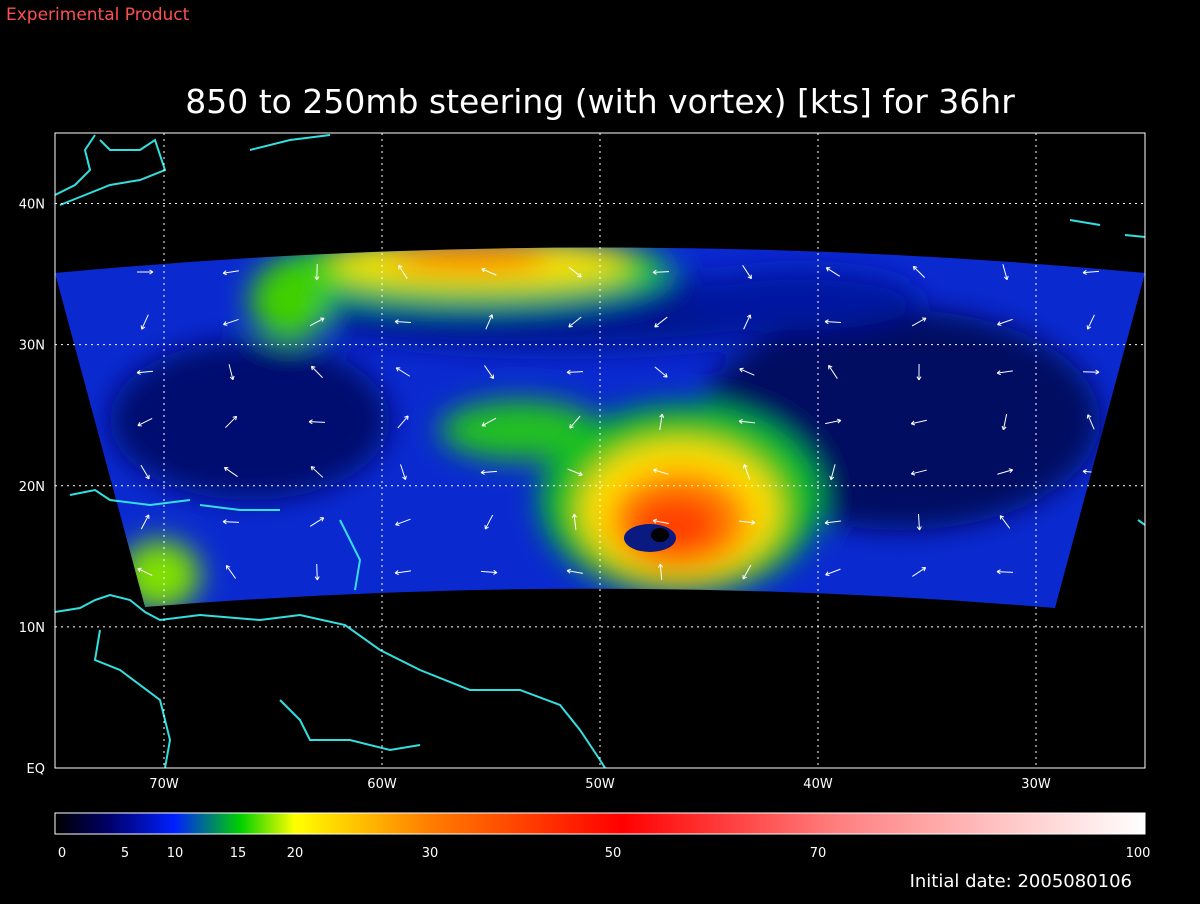  What do you see at coordinates (164, 784) in the screenshot?
I see `lon-tick-label: 70W` at bounding box center [164, 784].